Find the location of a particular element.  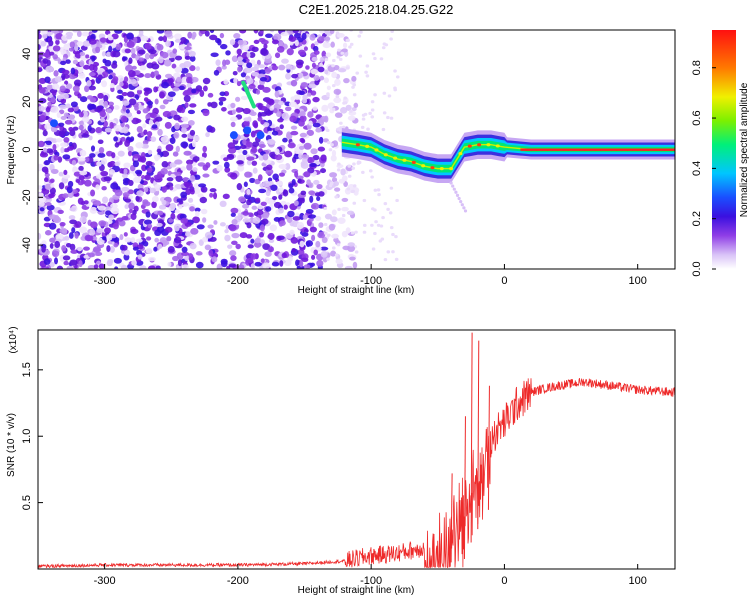

bottom-y-ticks: 0.5 1.0 1.5 is located at coordinates (32, 436).